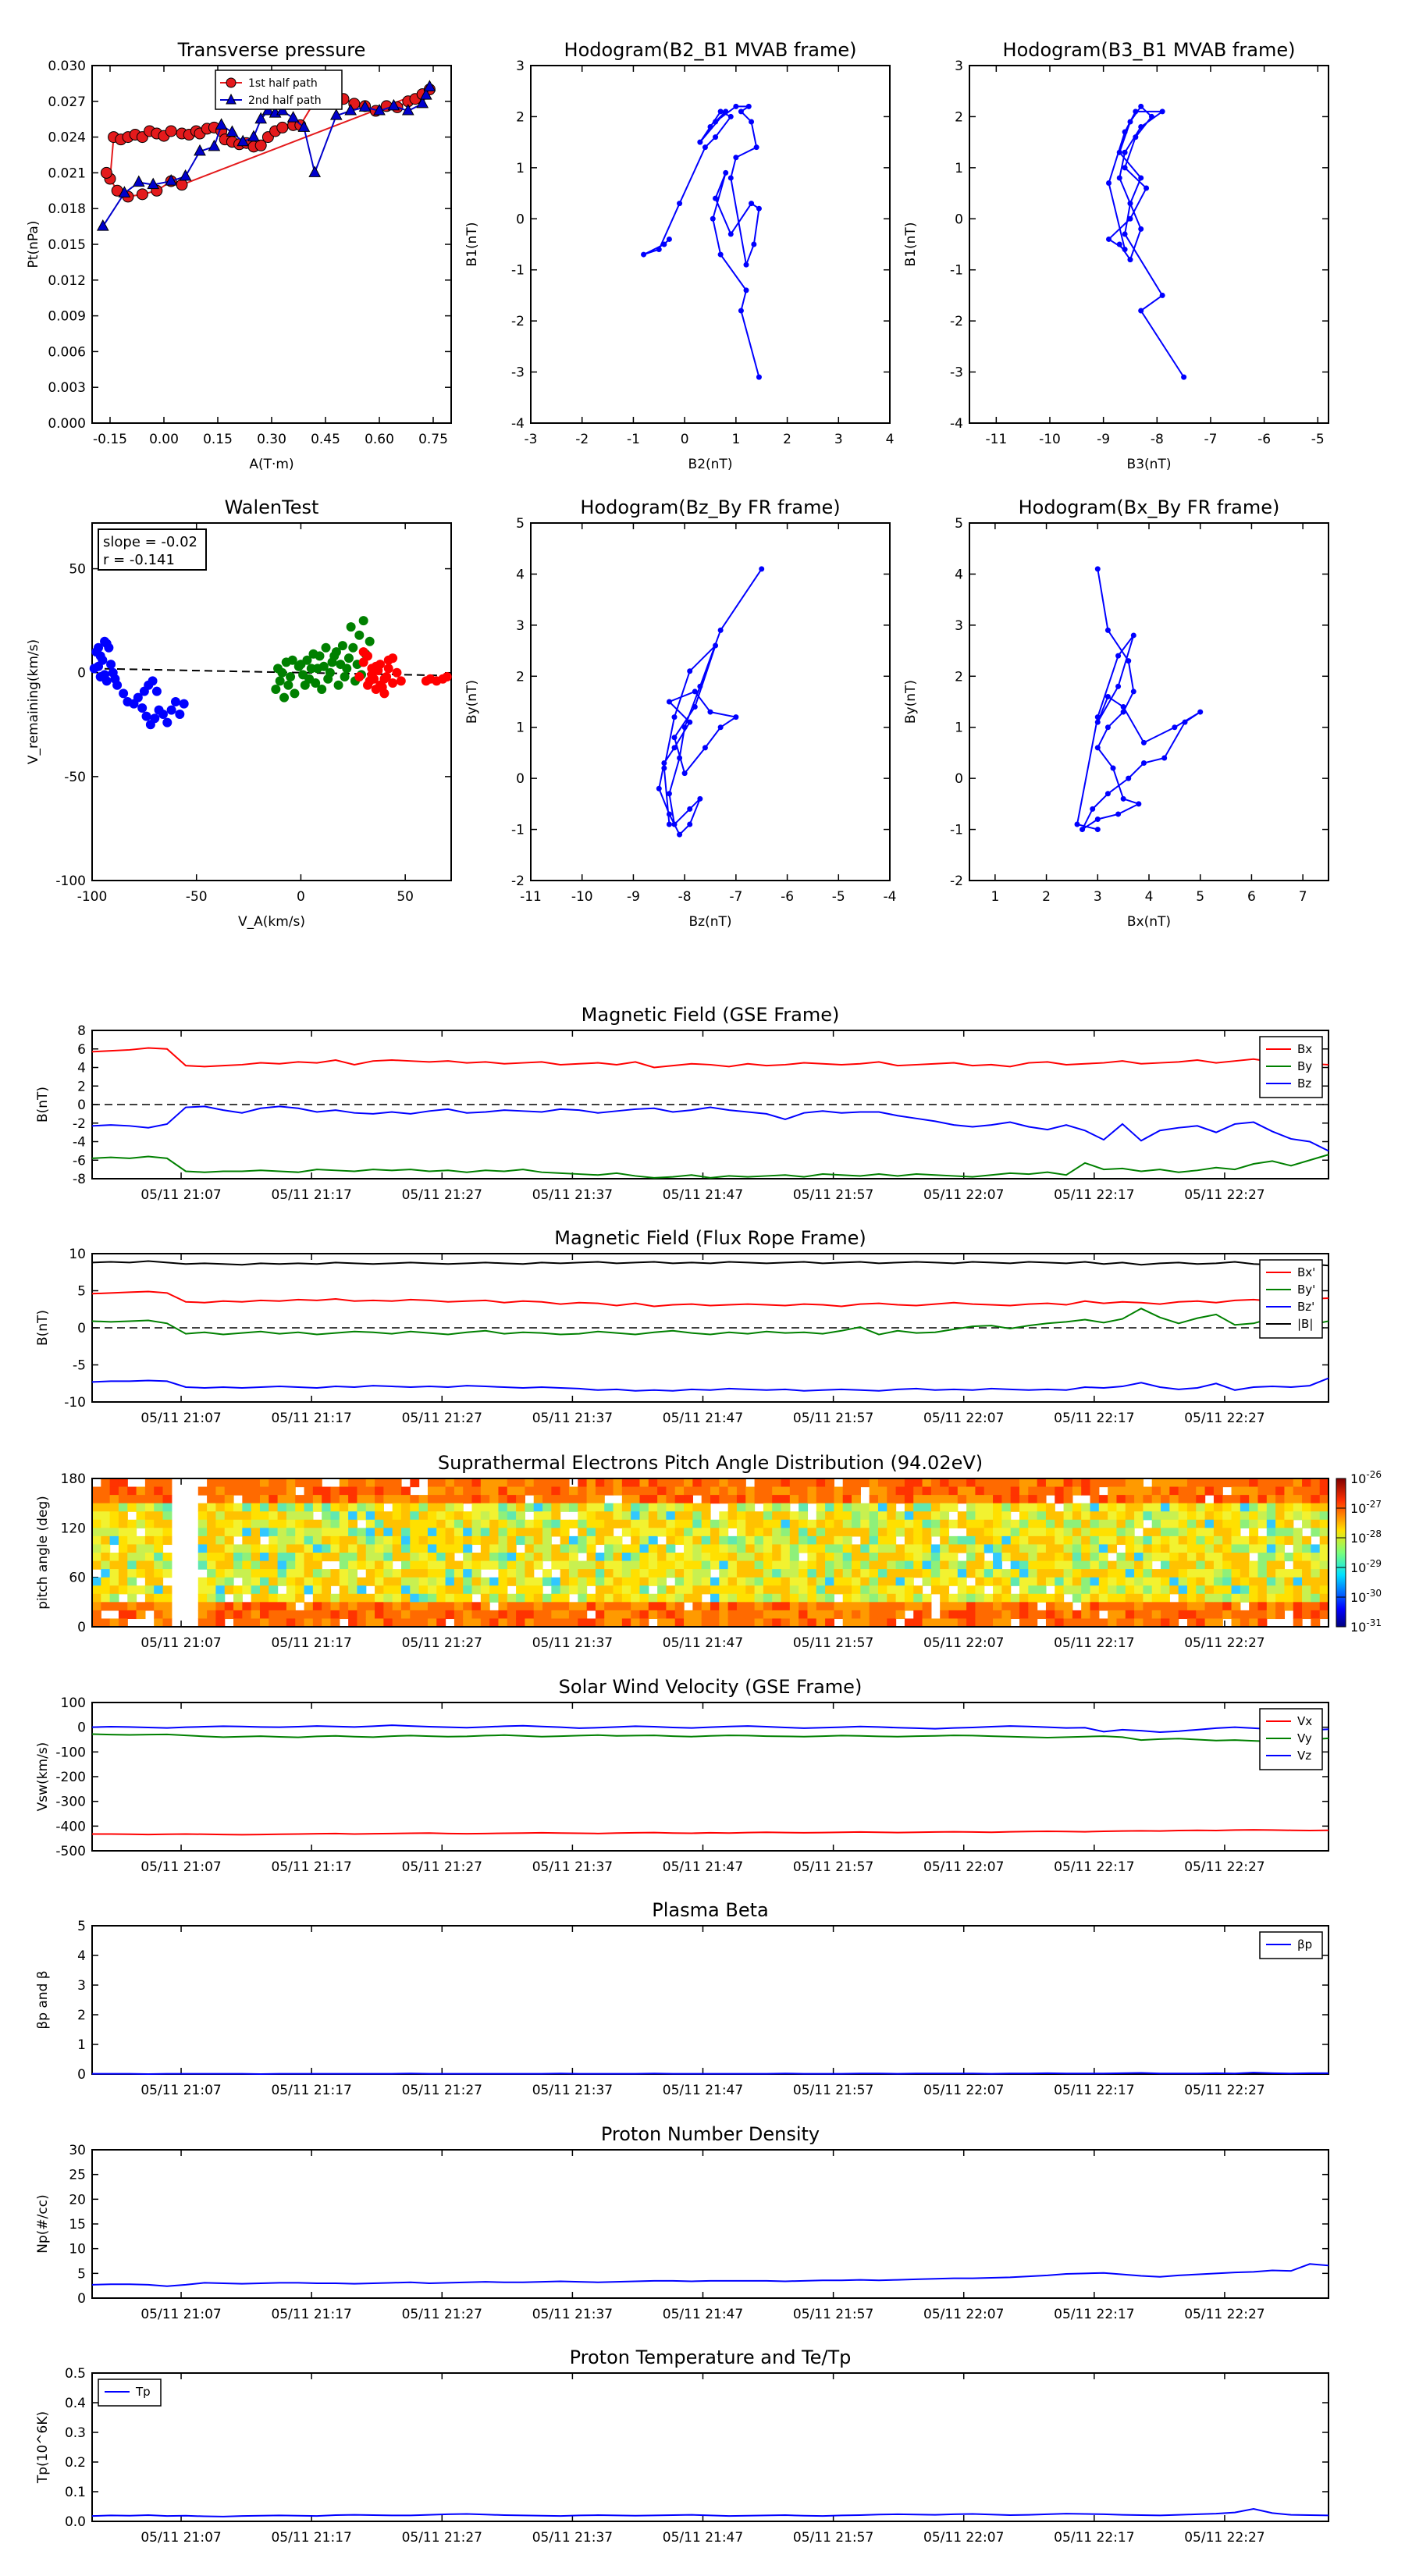  Describe the element at coordinates (710, 1238) in the screenshot. I see `chart-title: Magnetic Field (Flux Rope Frame)` at that location.